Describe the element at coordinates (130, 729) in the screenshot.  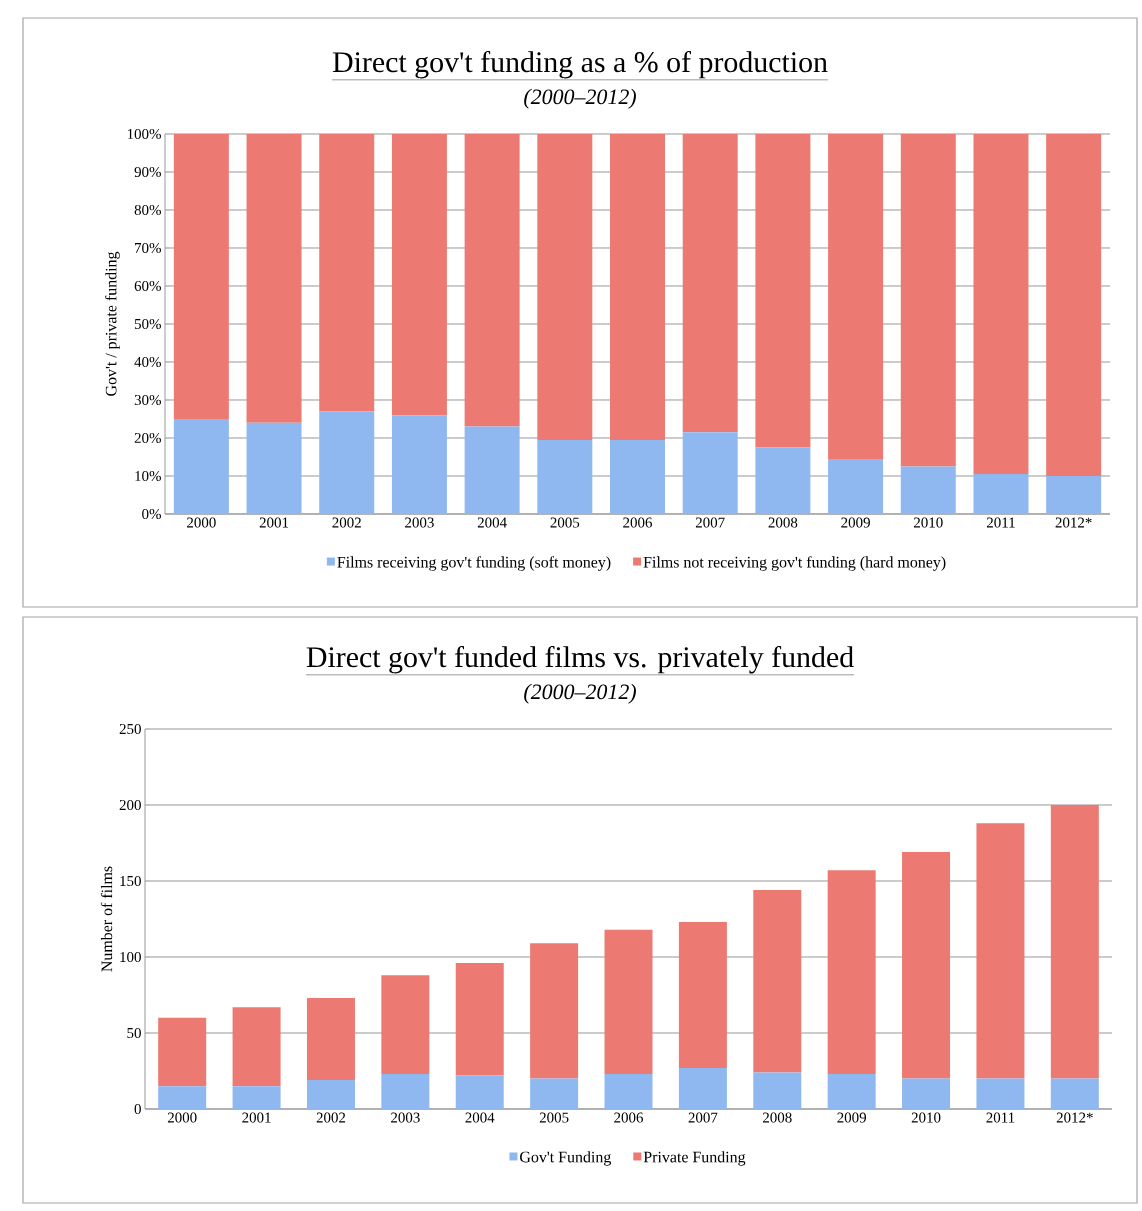
I see `y-tick-label: 250` at that location.